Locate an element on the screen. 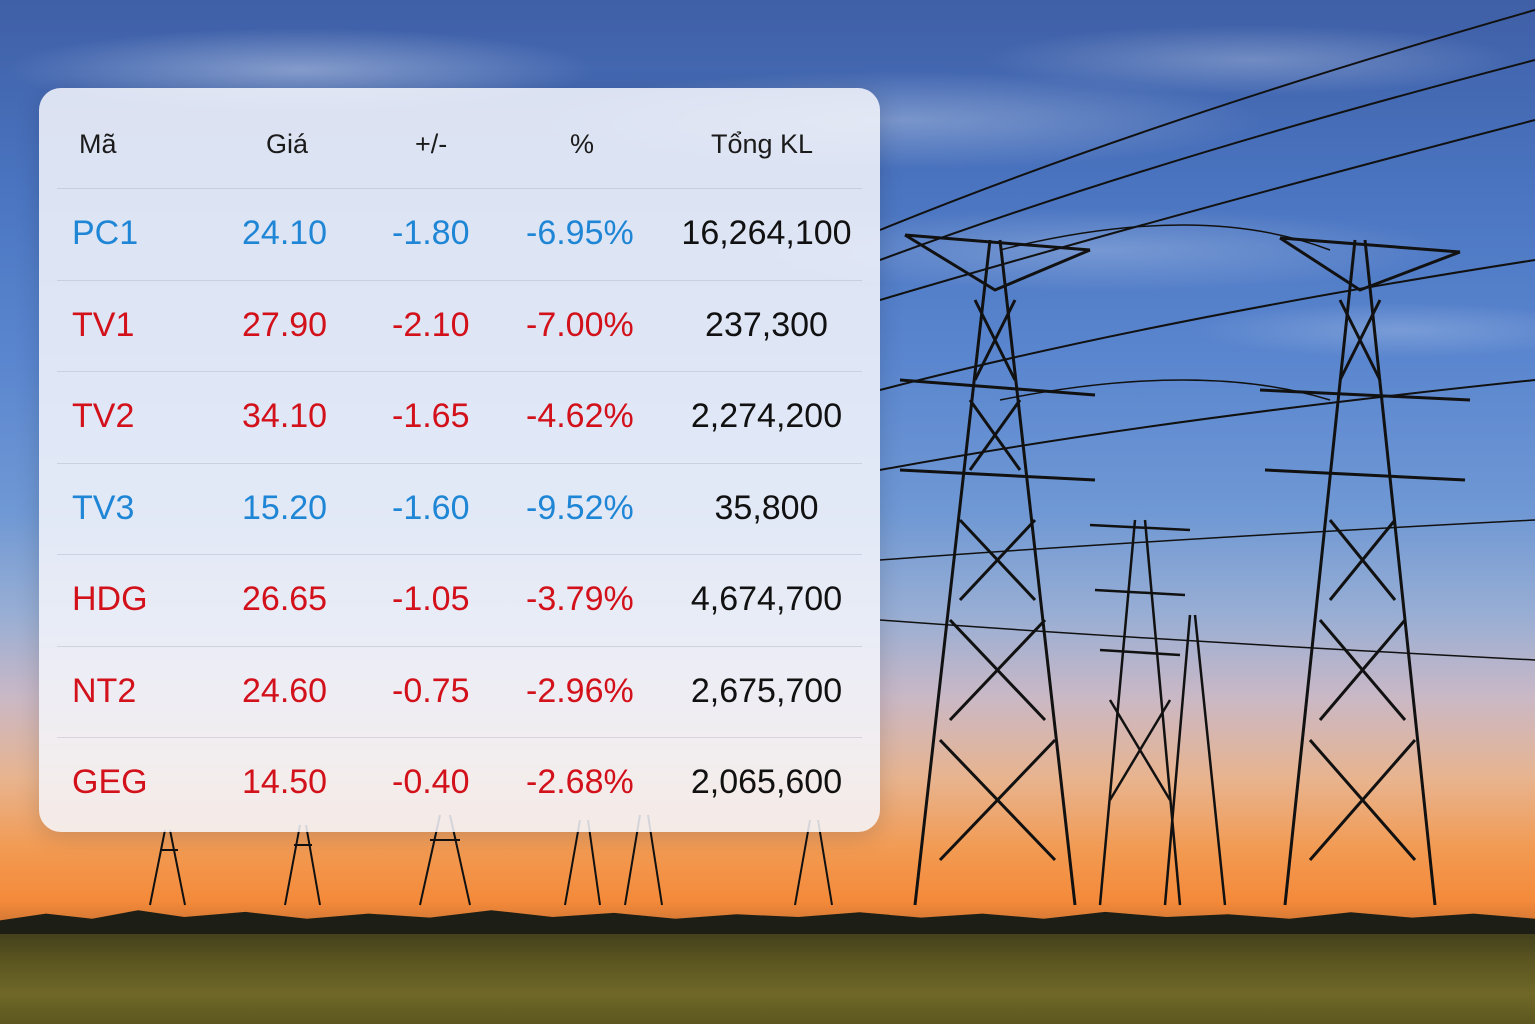 The height and width of the screenshot is (1024, 1535). cell-percent: -6.95% is located at coordinates (580, 233).